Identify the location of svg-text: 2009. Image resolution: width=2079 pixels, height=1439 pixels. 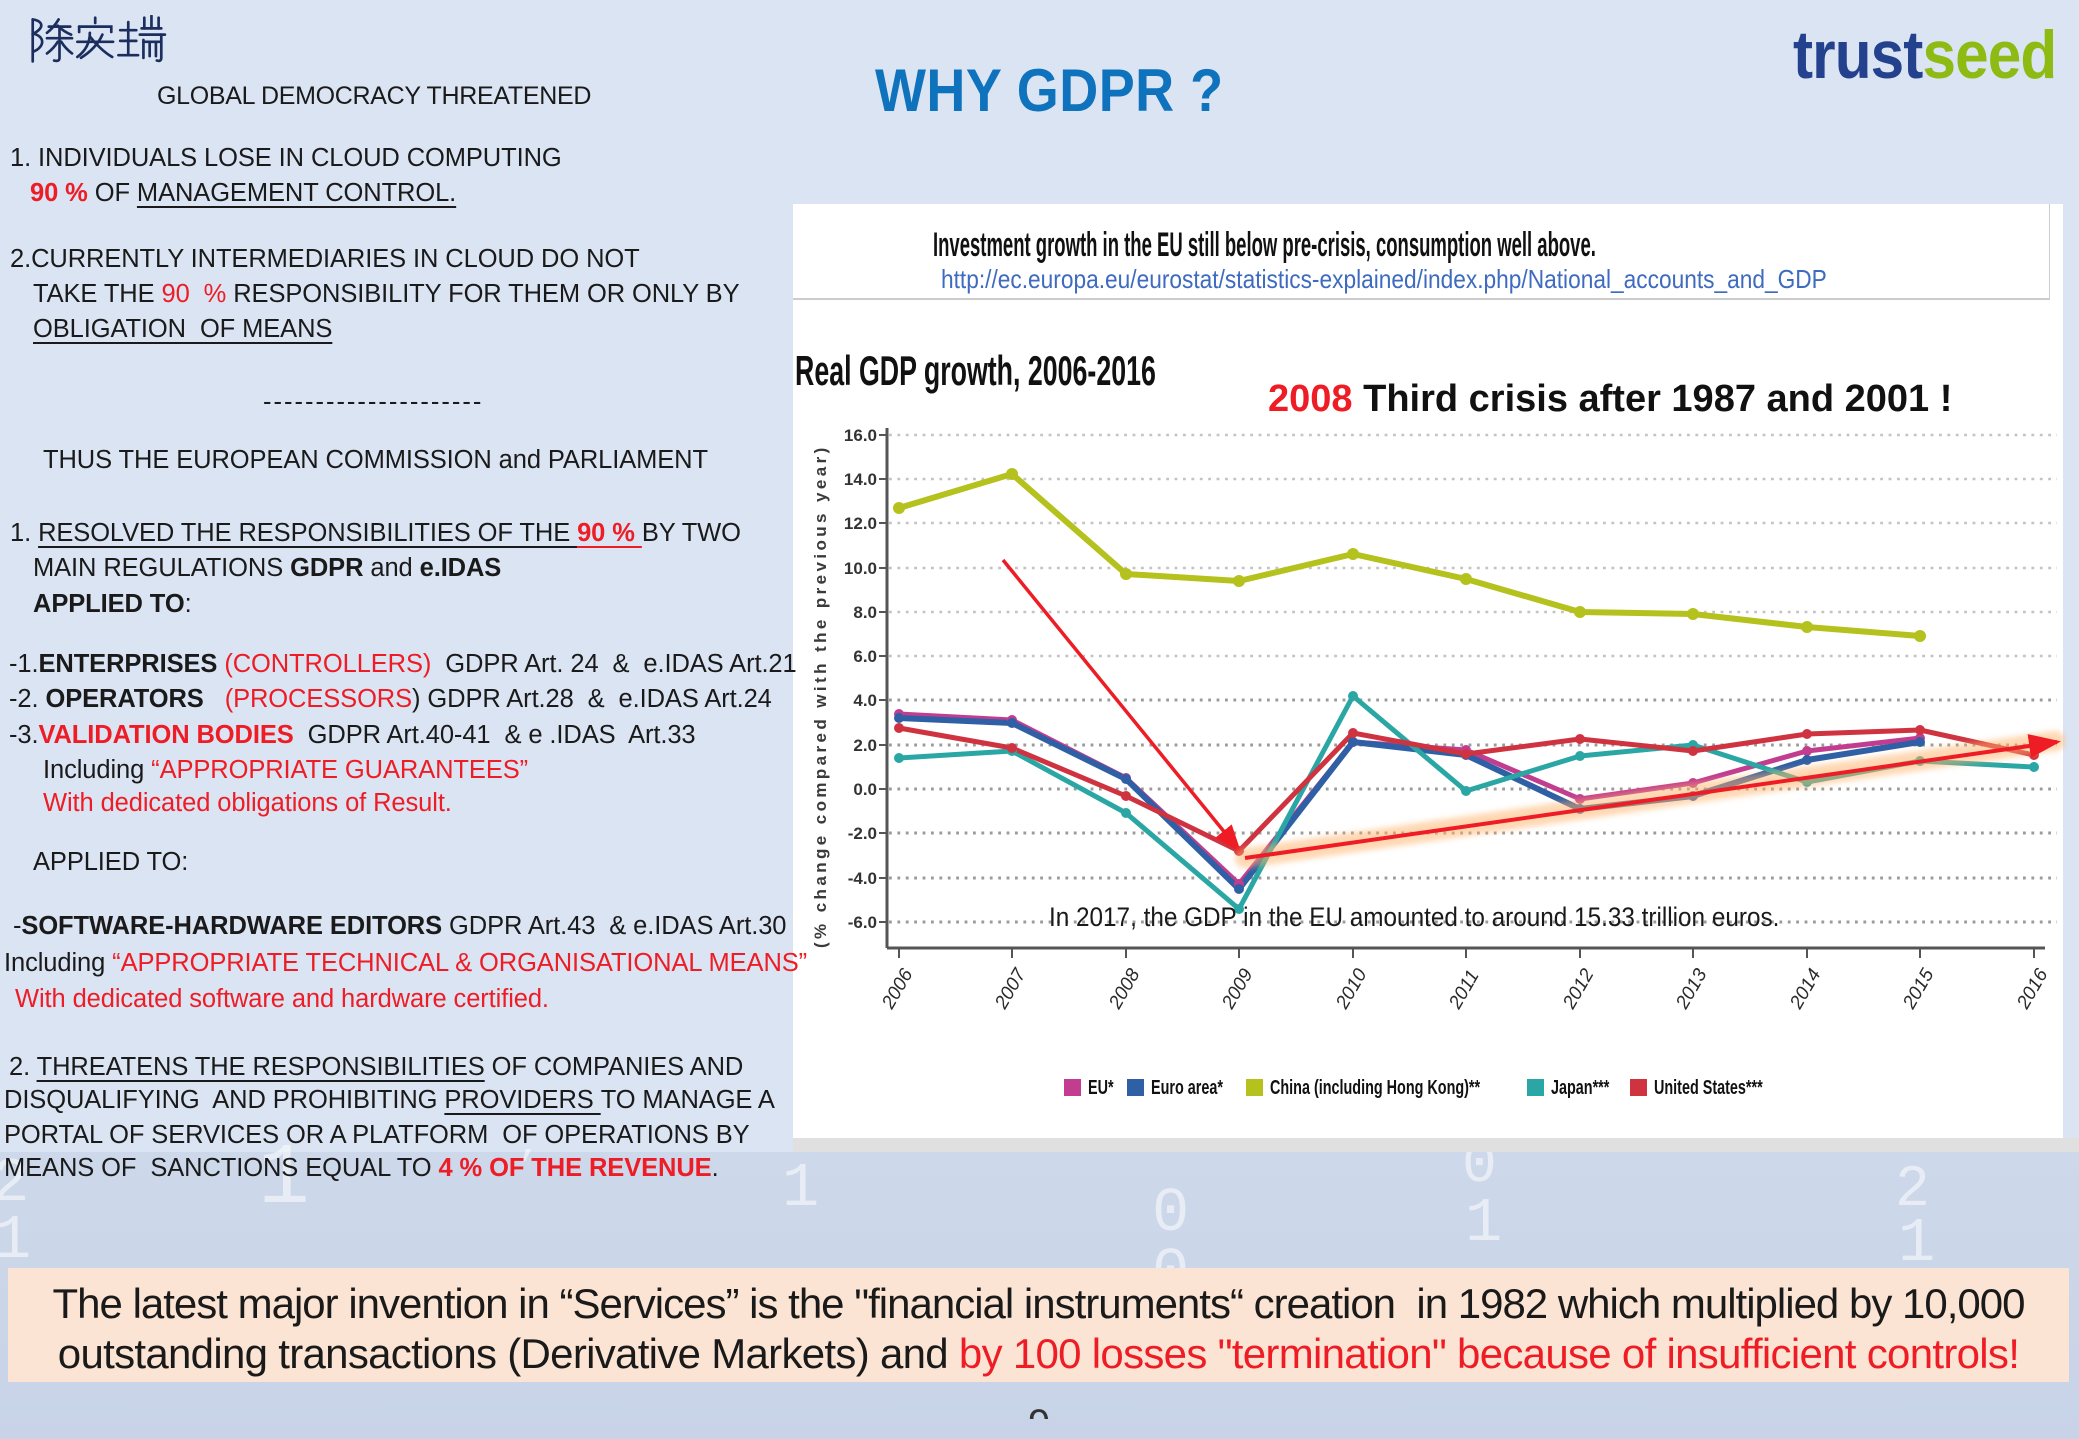
(1238, 989).